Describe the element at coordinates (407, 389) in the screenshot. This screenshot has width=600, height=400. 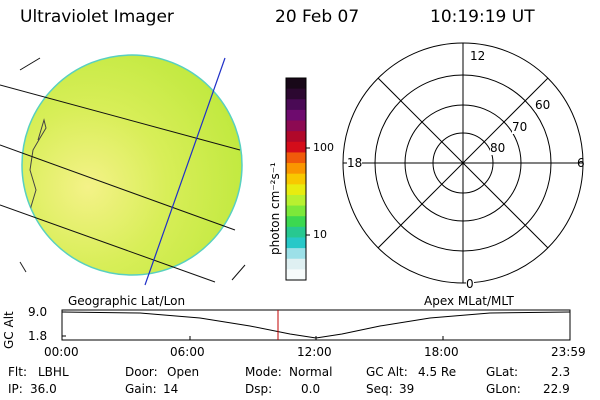
I see `seq-value: 39` at that location.